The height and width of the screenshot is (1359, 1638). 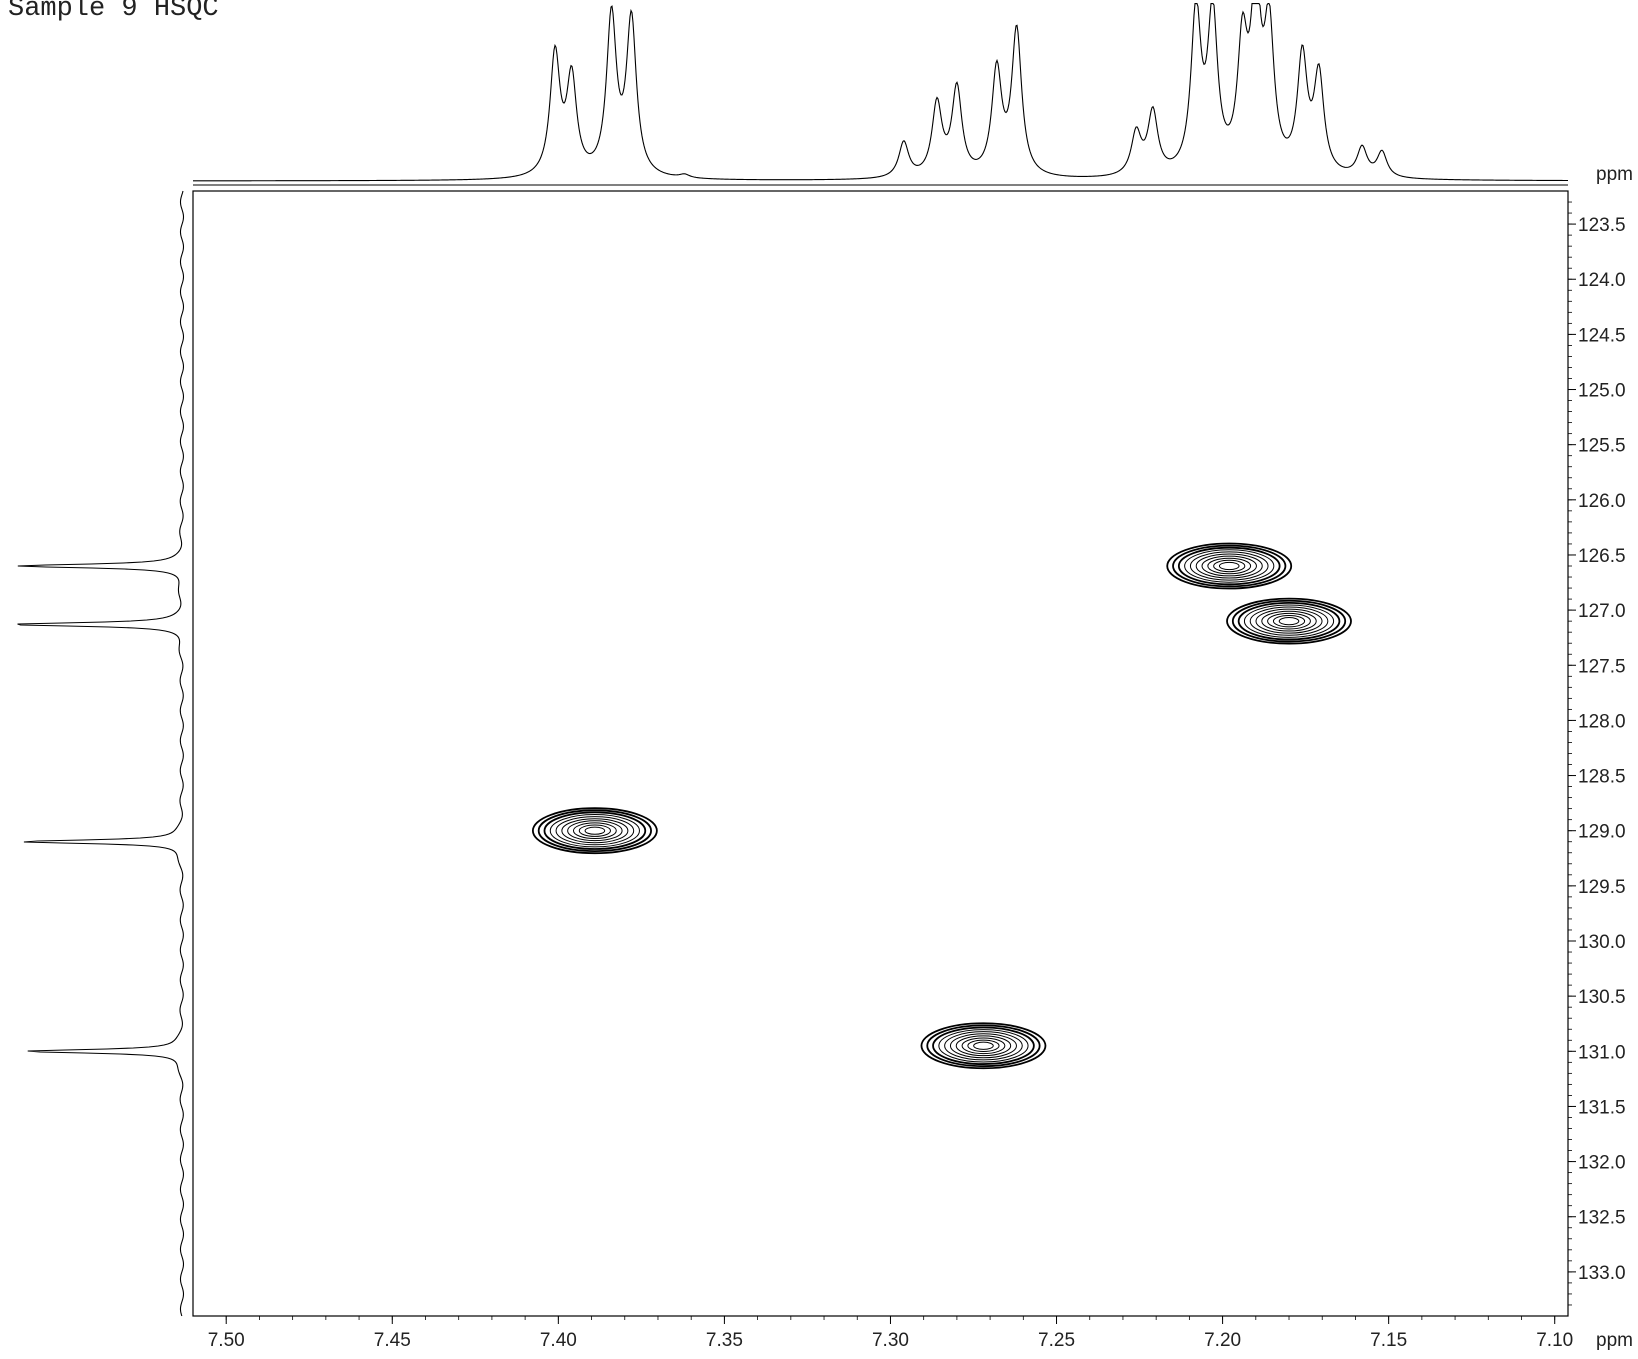 What do you see at coordinates (1602, 1052) in the screenshot?
I see `y-tick-label: 131.0` at bounding box center [1602, 1052].